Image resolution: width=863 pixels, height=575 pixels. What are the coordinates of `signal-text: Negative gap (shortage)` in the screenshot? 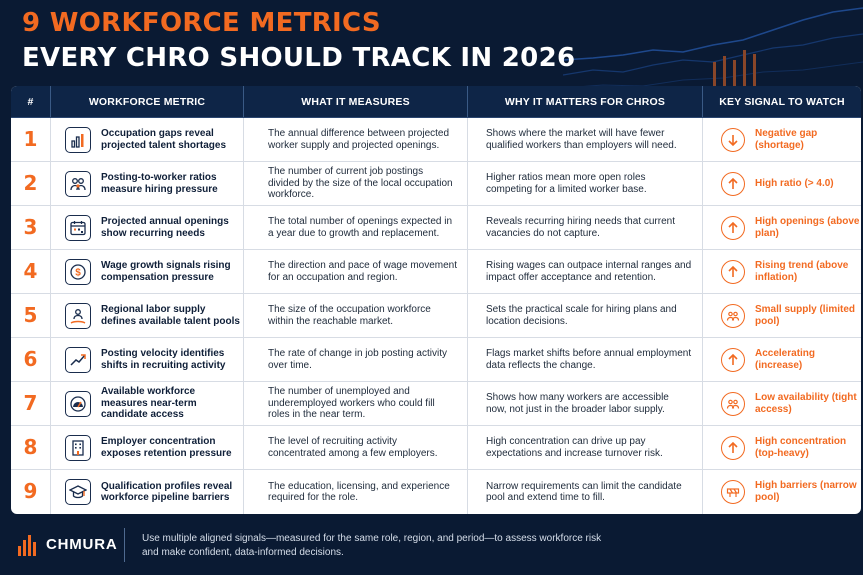 It's located at (786, 139).